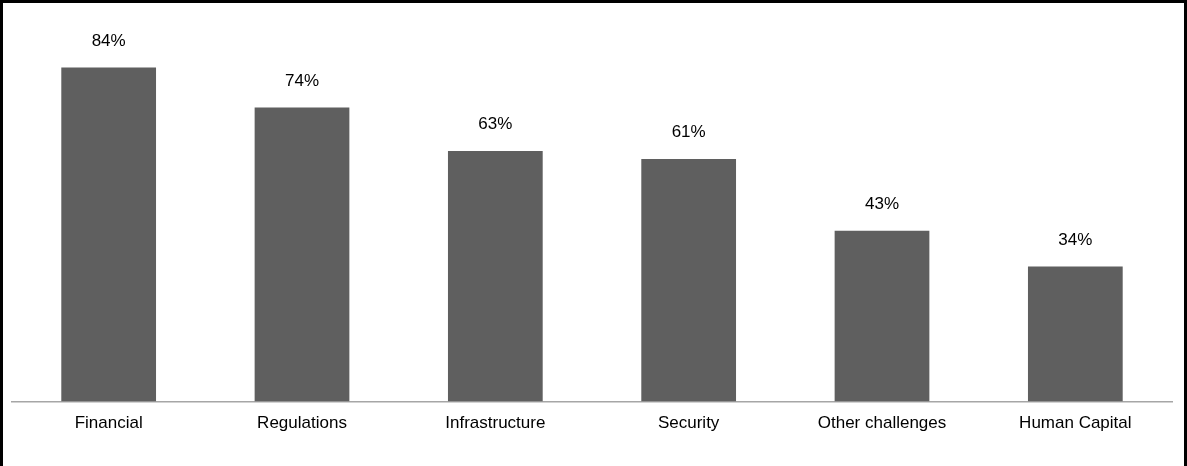 The image size is (1187, 466). What do you see at coordinates (1075, 239) in the screenshot?
I see `data-label: 34%` at bounding box center [1075, 239].